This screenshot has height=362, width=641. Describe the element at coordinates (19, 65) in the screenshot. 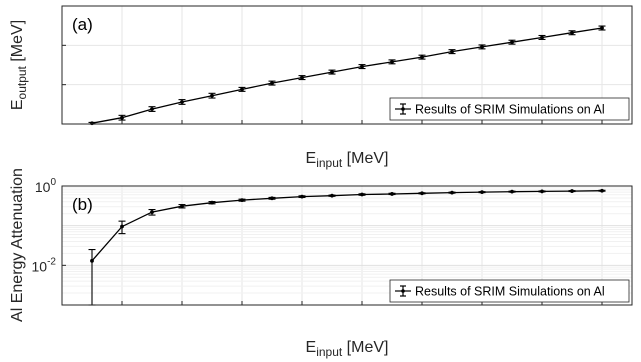

I see `panel-a-y-axis-label: Eoutput [MeV]` at that location.